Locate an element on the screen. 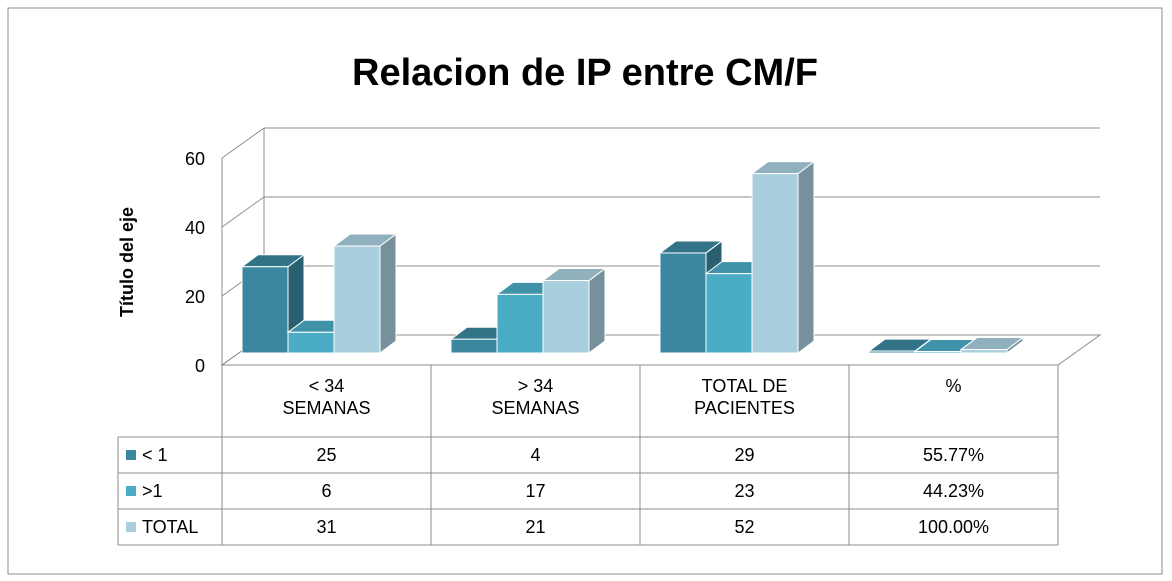 This screenshot has height=581, width=1172. legend-entry: TOTAL is located at coordinates (170, 527).